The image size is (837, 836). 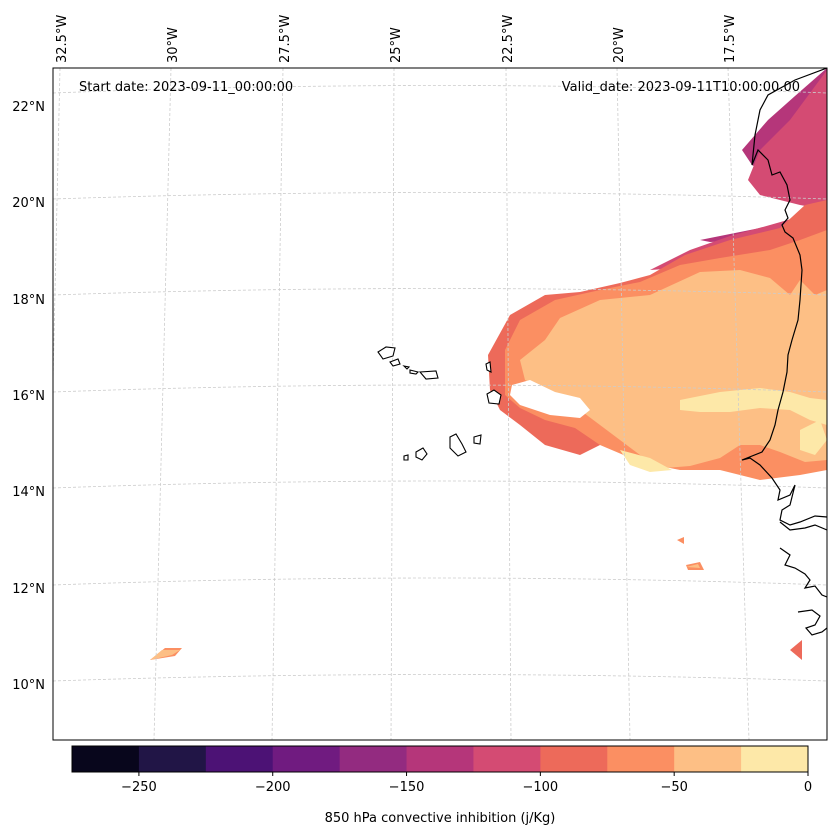 I want to click on lat-label-22n: 22°N, so click(x=28, y=107).